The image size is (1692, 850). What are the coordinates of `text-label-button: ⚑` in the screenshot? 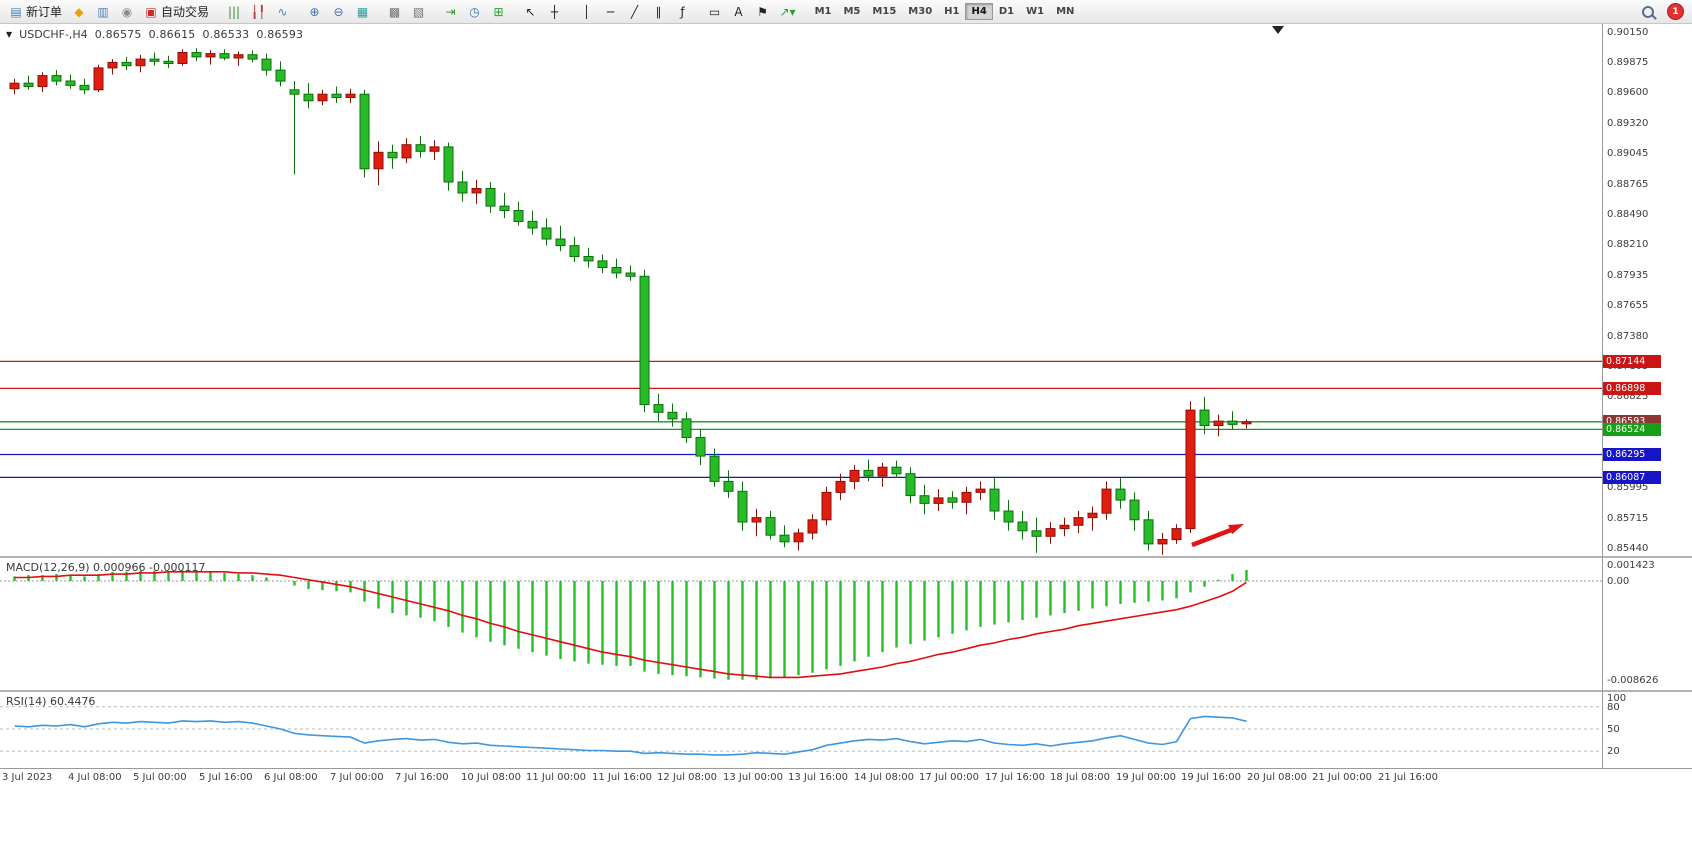 It's located at (762, 12).